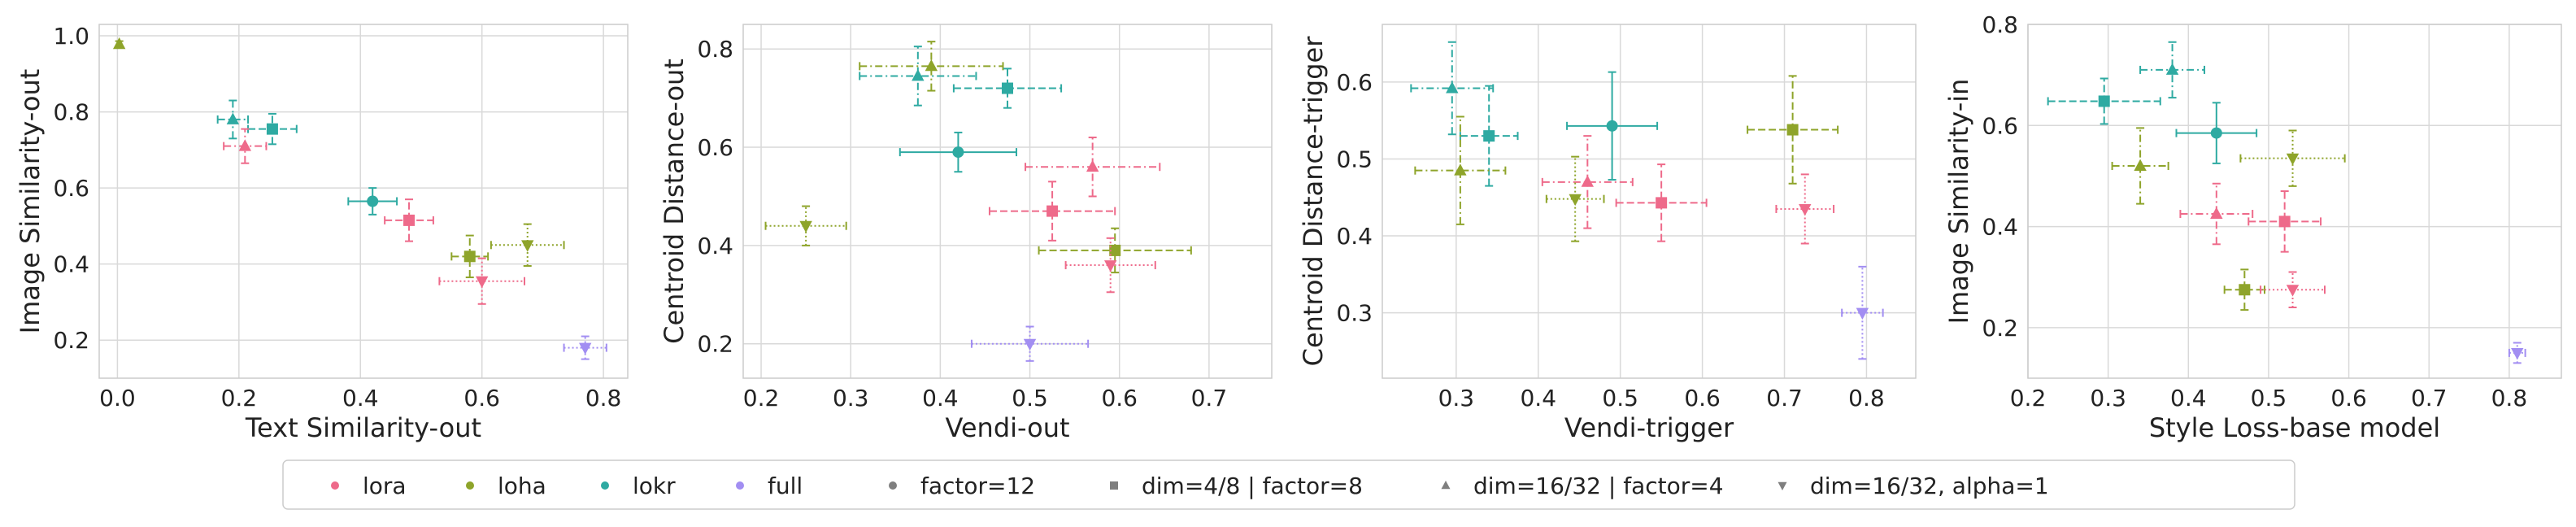 This screenshot has height=527, width=2576. Describe the element at coordinates (385, 486) in the screenshot. I see `legend-label: lora` at that location.